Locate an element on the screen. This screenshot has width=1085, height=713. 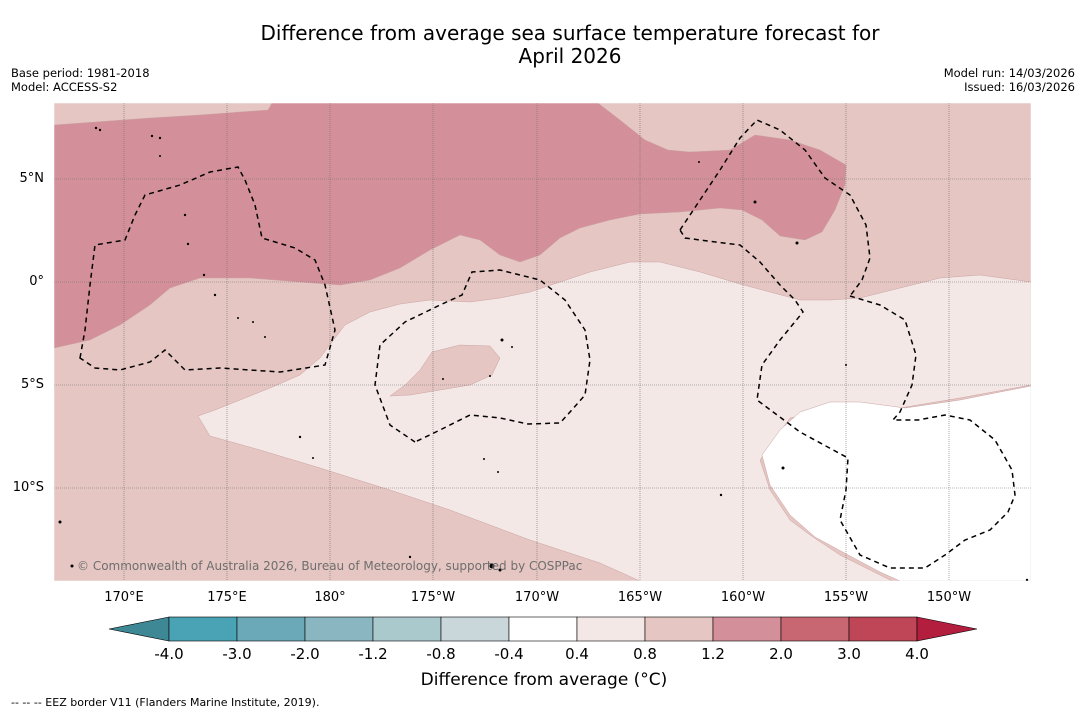
model-name: Model: ACCESS-S2 is located at coordinates (64, 87).